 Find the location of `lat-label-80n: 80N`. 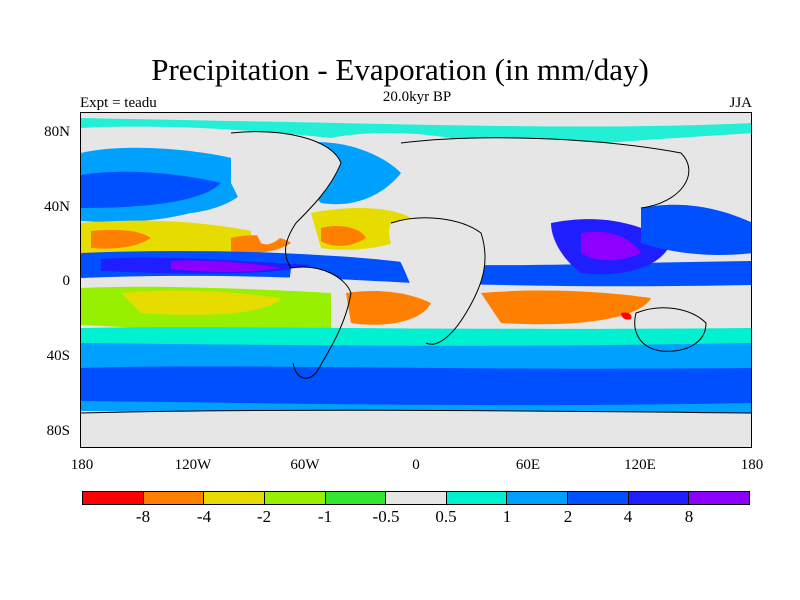

lat-label-80n: 80N is located at coordinates (57, 132).